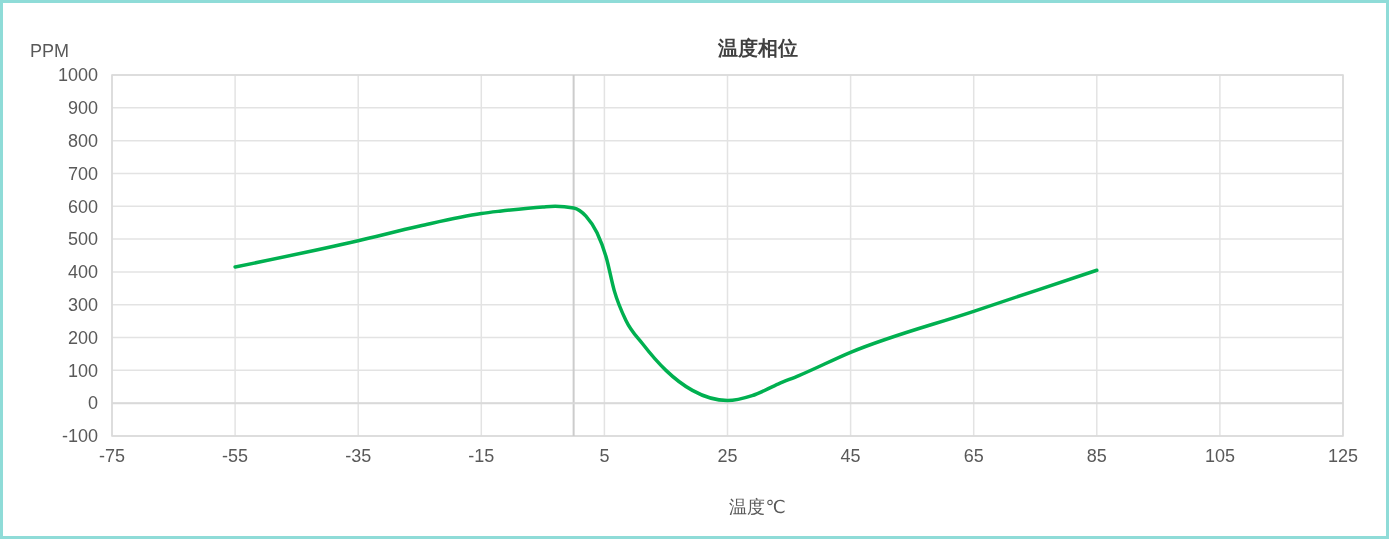  I want to click on chart-title: 温度相位, so click(757, 48).